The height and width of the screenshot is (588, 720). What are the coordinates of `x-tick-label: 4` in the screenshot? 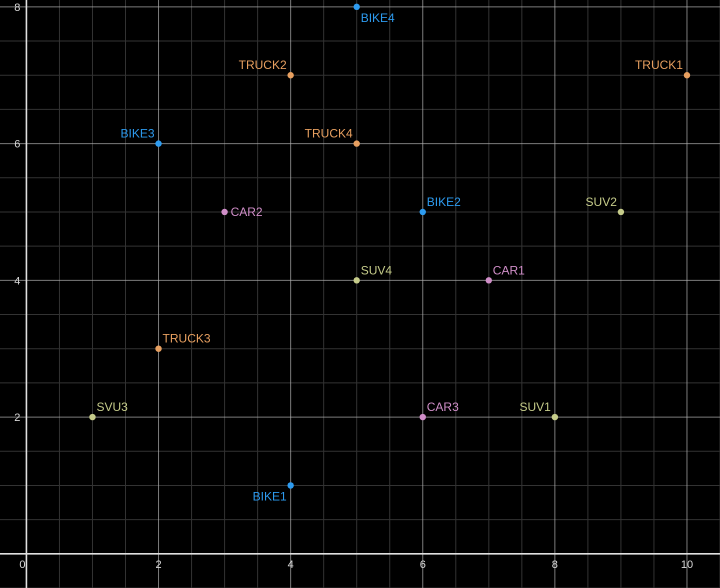 It's located at (291, 565).